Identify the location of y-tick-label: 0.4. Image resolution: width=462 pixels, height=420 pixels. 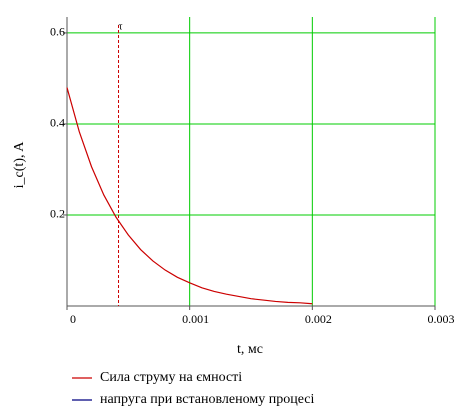
(57, 123).